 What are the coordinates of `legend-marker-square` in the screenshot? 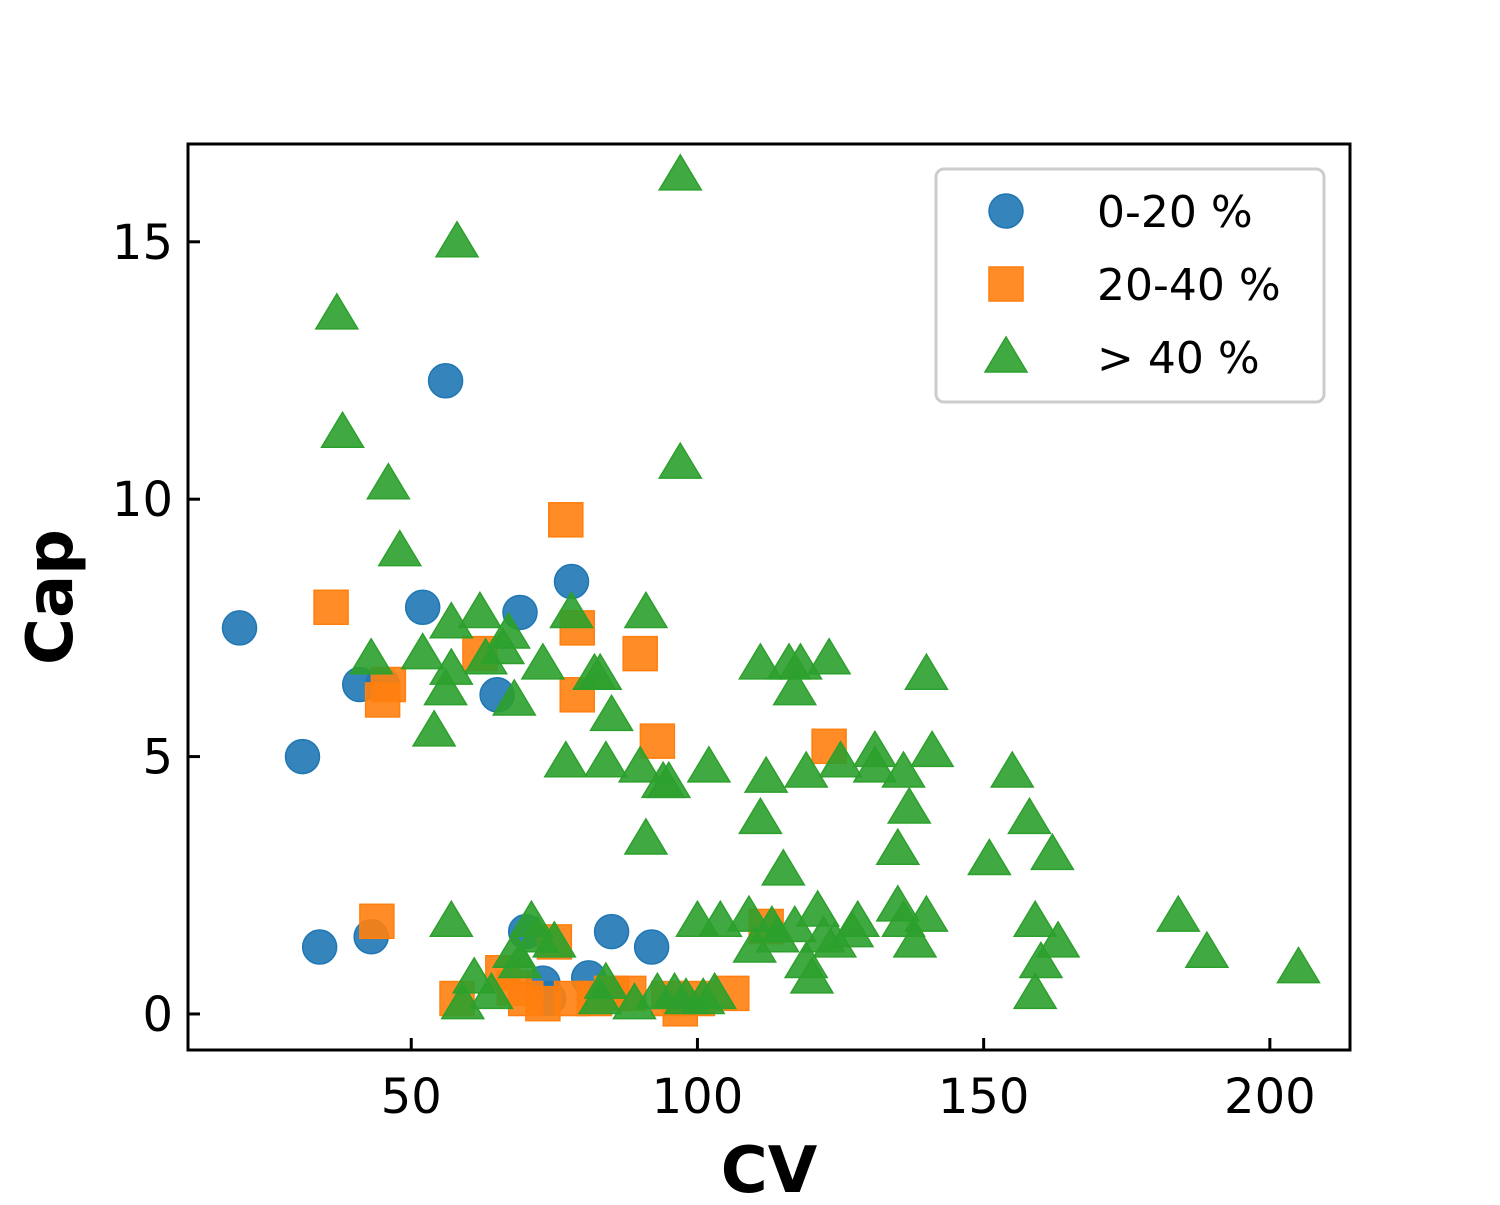 It's located at (1006, 284).